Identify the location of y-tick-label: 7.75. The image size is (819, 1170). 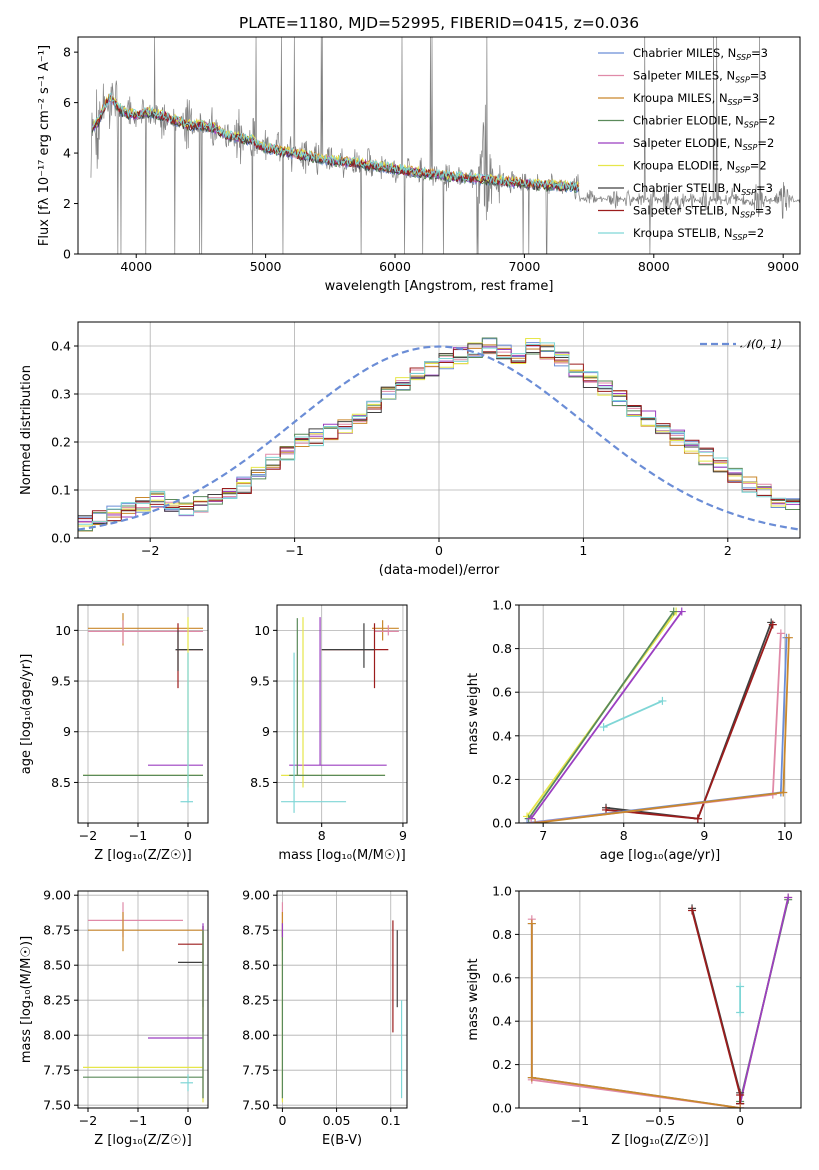
(256, 1070).